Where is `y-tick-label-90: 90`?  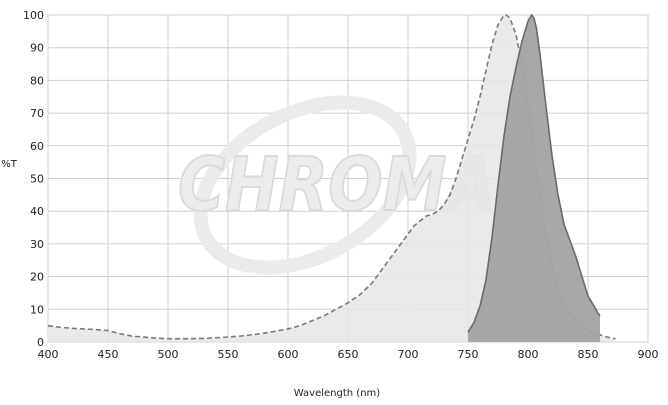 y-tick-label-90: 90 is located at coordinates (37, 48).